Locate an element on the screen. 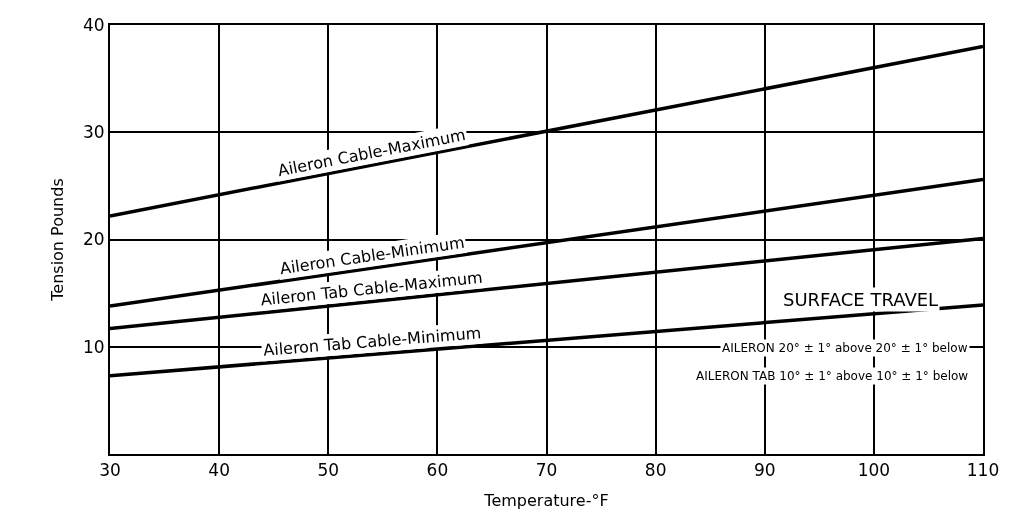  y-tick-label: 40 is located at coordinates (93, 24).